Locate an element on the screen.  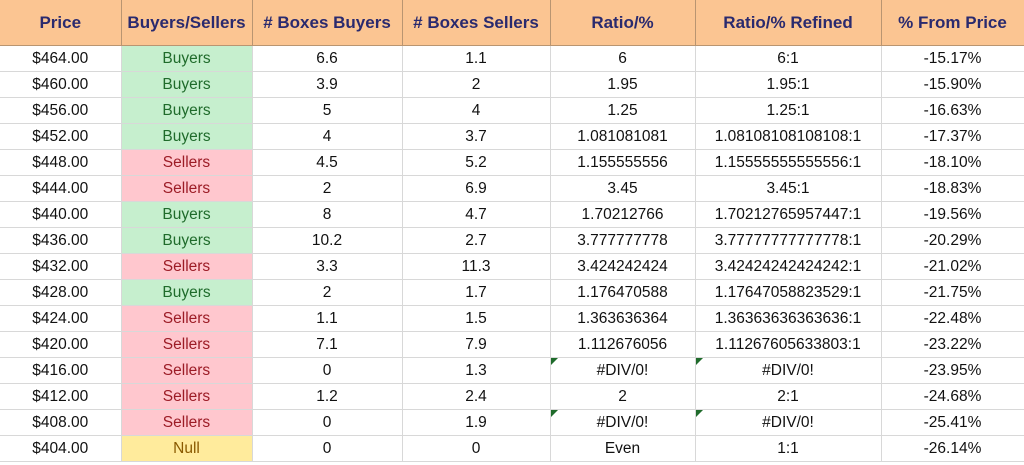
cell-boxes-sellers: 2 is located at coordinates (476, 84).